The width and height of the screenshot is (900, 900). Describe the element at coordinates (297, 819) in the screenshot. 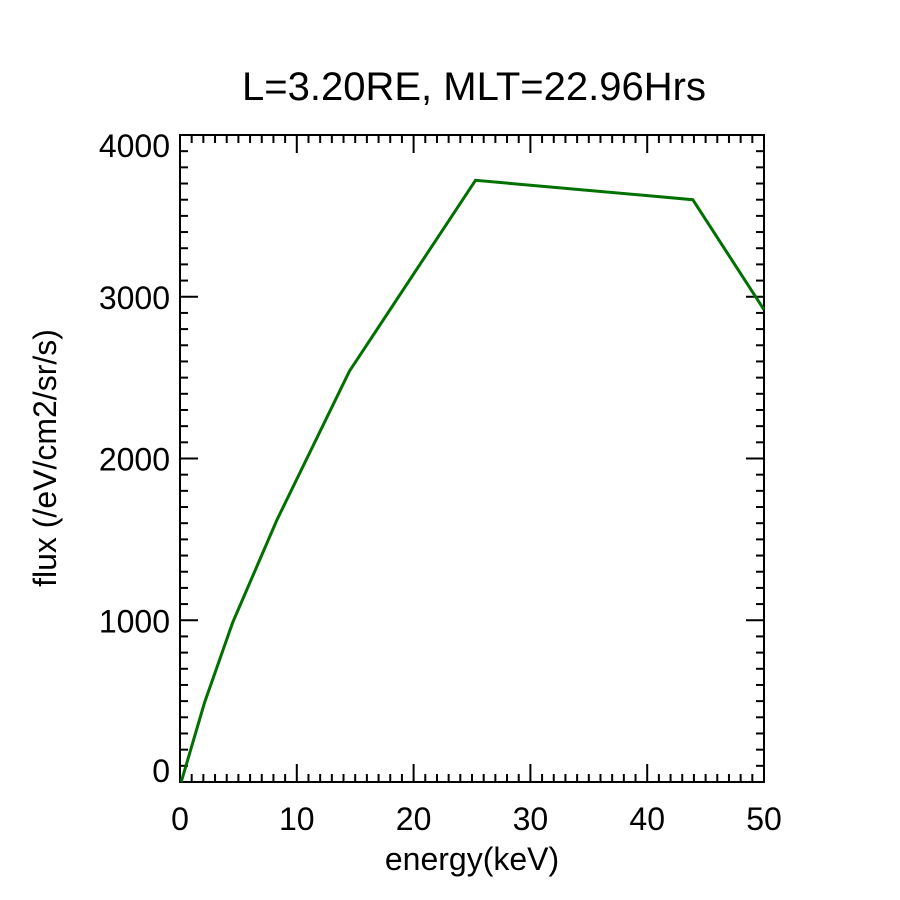

I see `x-tick-label: 10` at that location.